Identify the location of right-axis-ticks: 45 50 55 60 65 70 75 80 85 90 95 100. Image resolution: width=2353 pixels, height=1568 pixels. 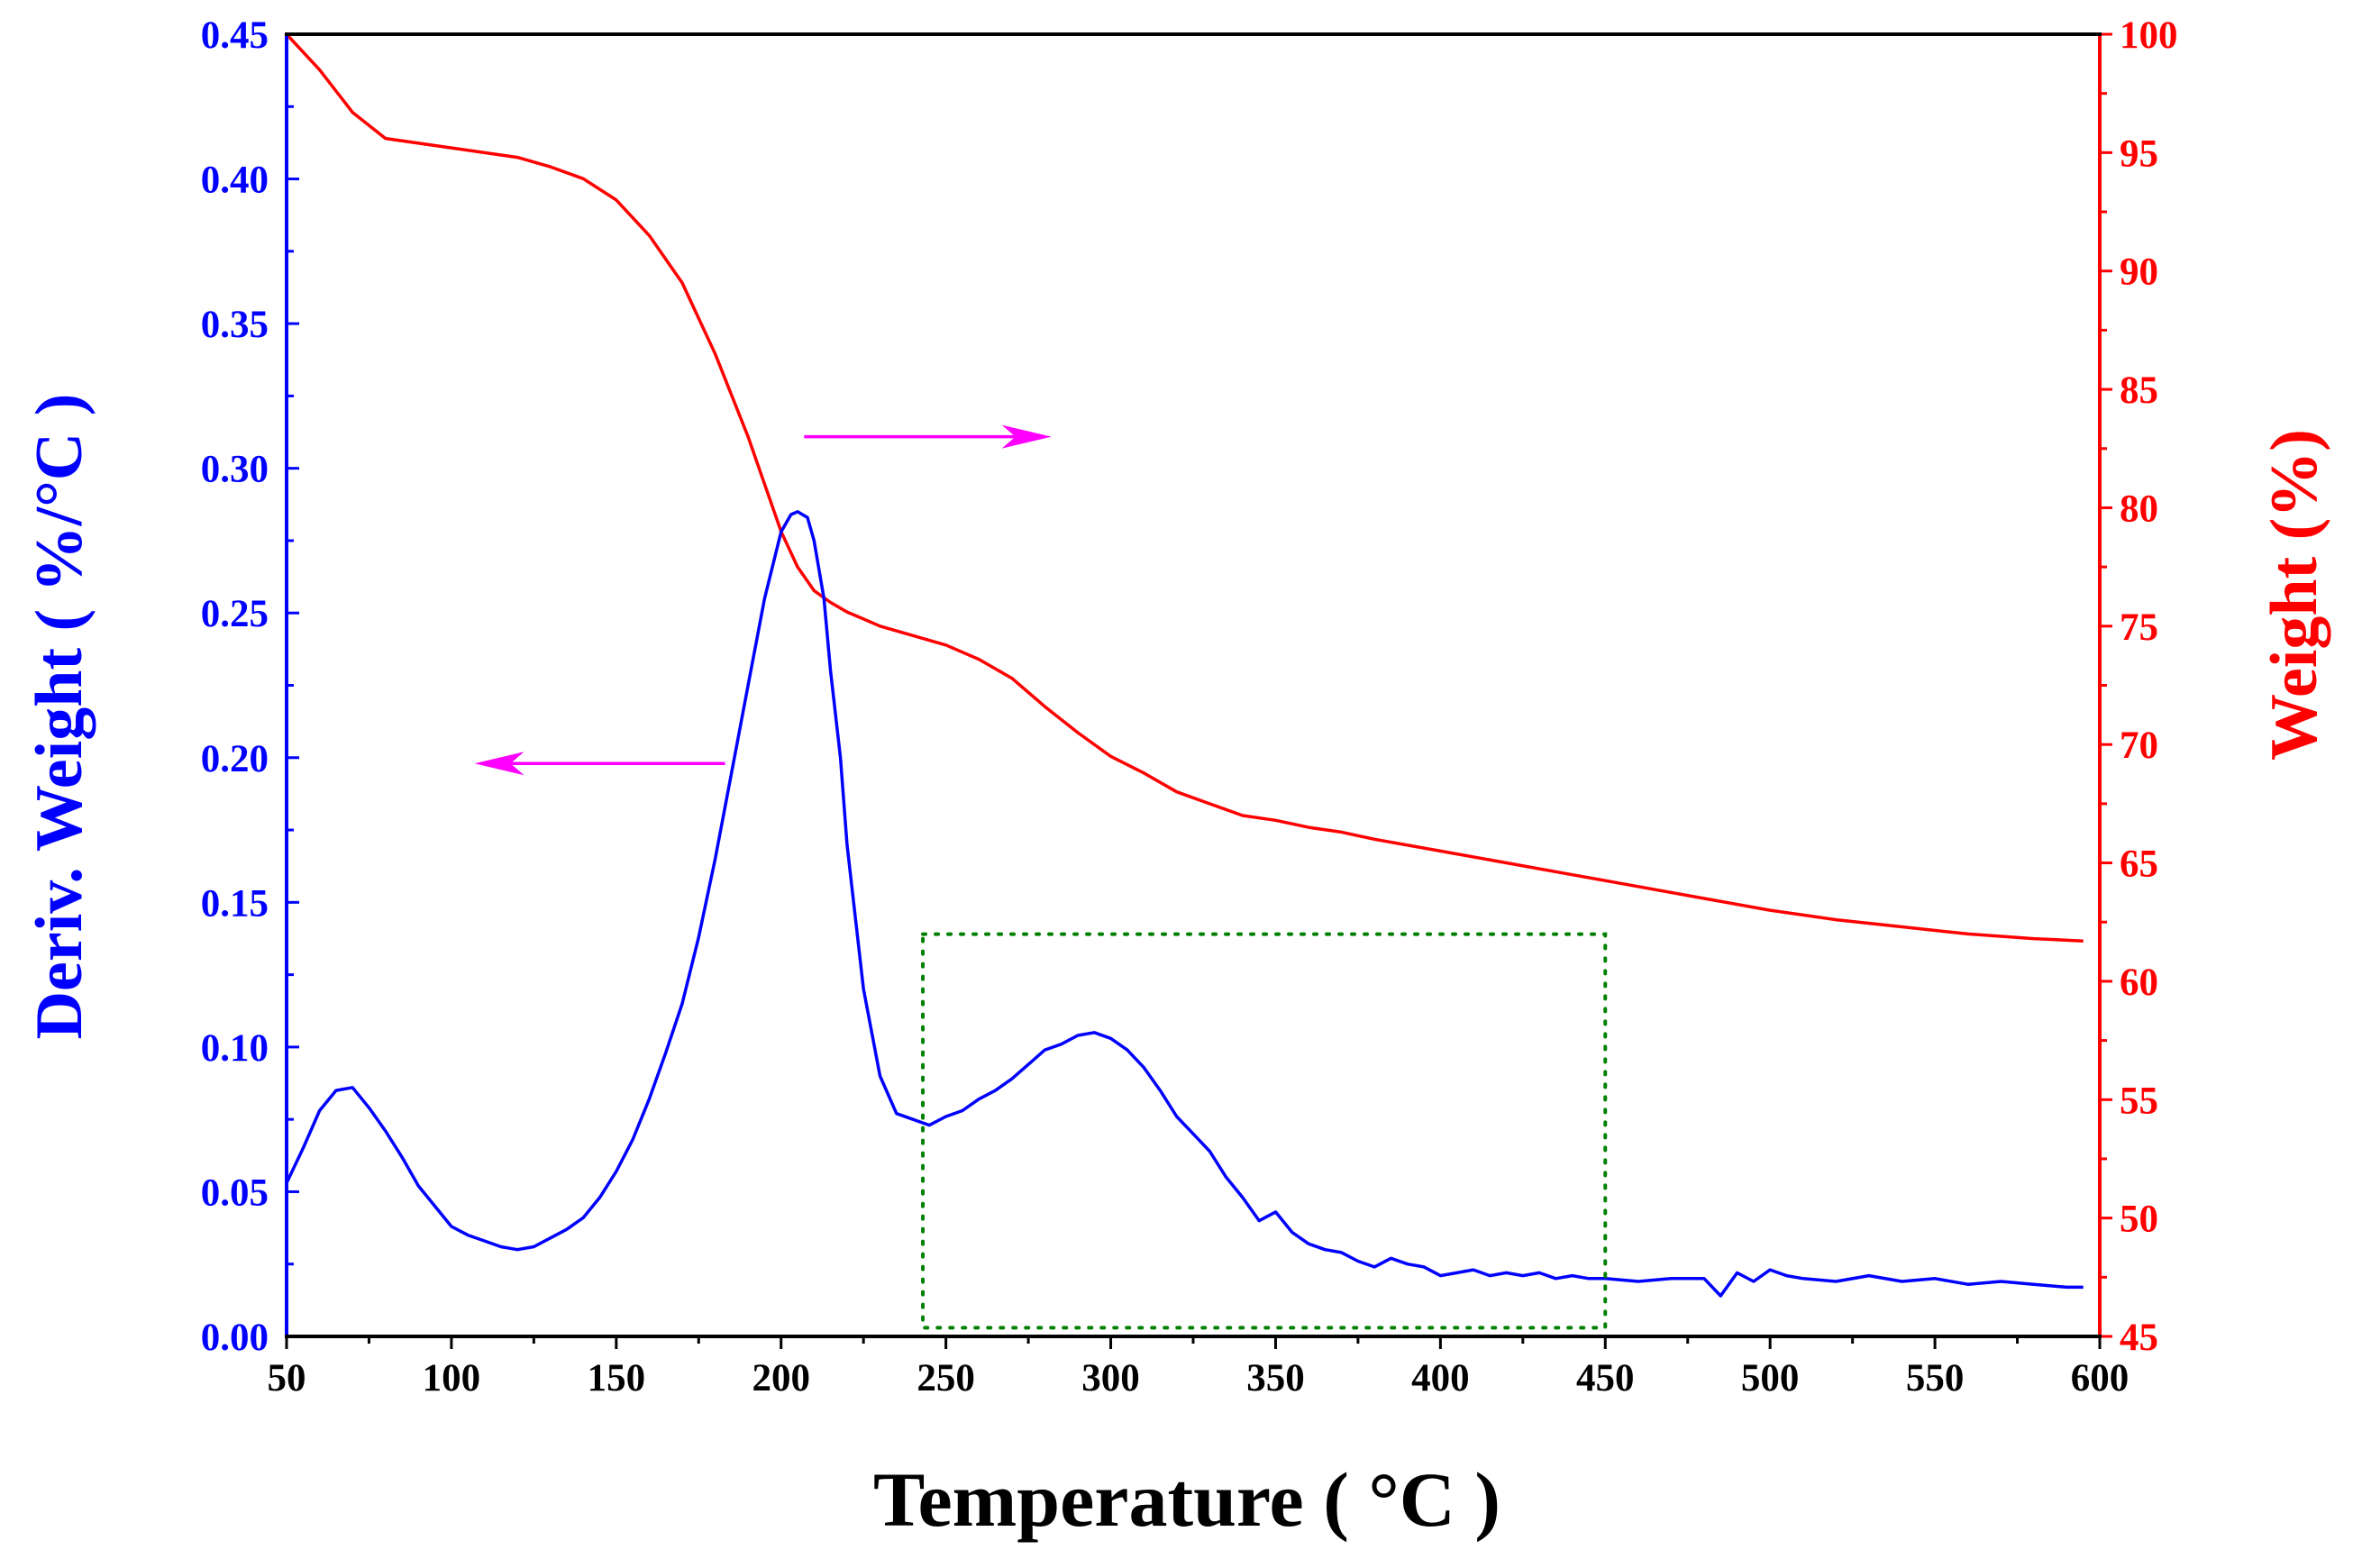
(2139, 686).